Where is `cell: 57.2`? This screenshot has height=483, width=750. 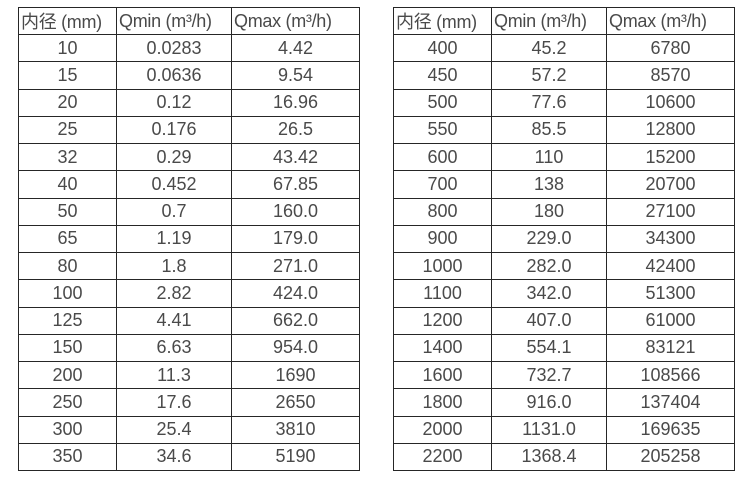
cell: 57.2 is located at coordinates (549, 75).